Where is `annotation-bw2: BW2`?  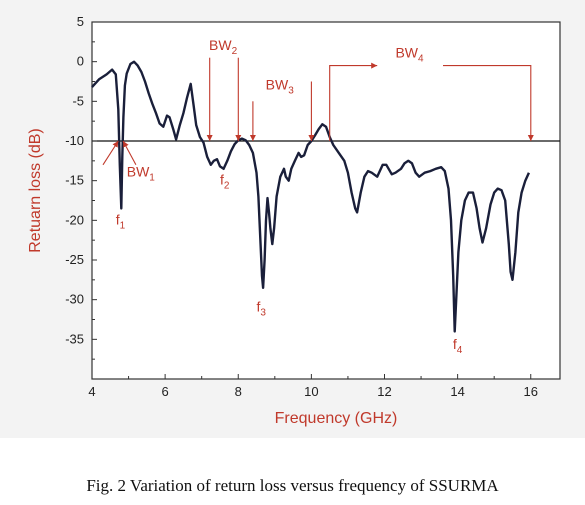 annotation-bw2: BW2 is located at coordinates (223, 47).